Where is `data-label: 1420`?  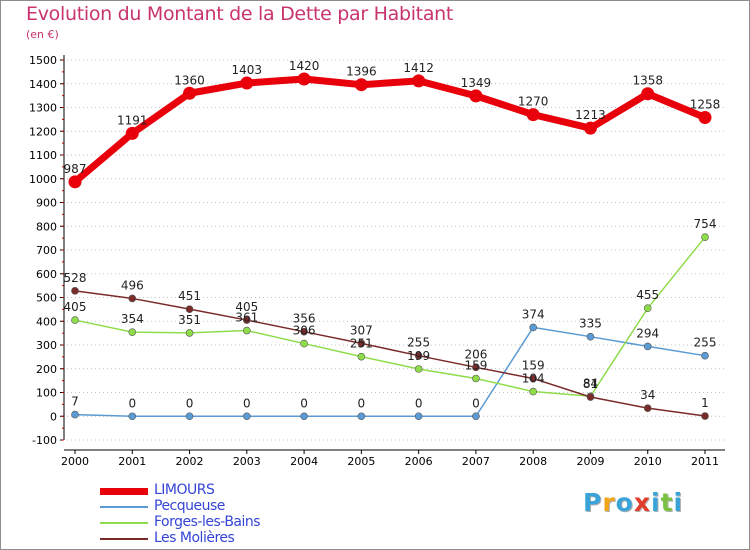 data-label: 1420 is located at coordinates (304, 66).